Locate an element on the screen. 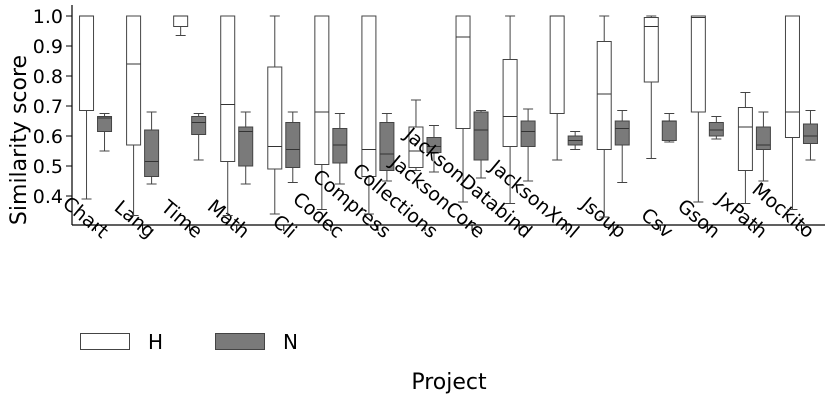  box-h-lang-box is located at coordinates (134, 80).